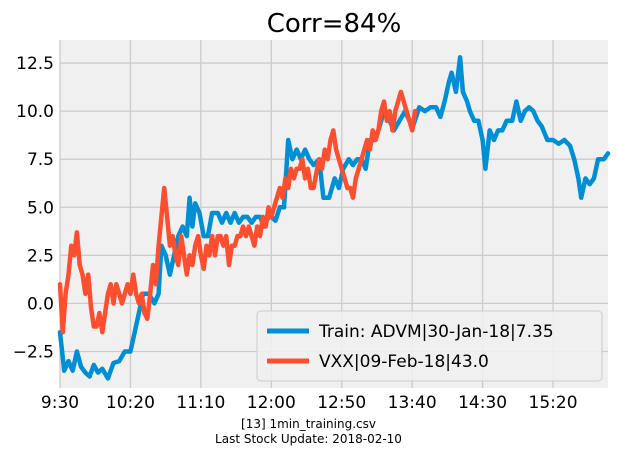 This screenshot has width=617, height=458. What do you see at coordinates (33, 352) in the screenshot?
I see `y-tick-label: −2.5` at bounding box center [33, 352].